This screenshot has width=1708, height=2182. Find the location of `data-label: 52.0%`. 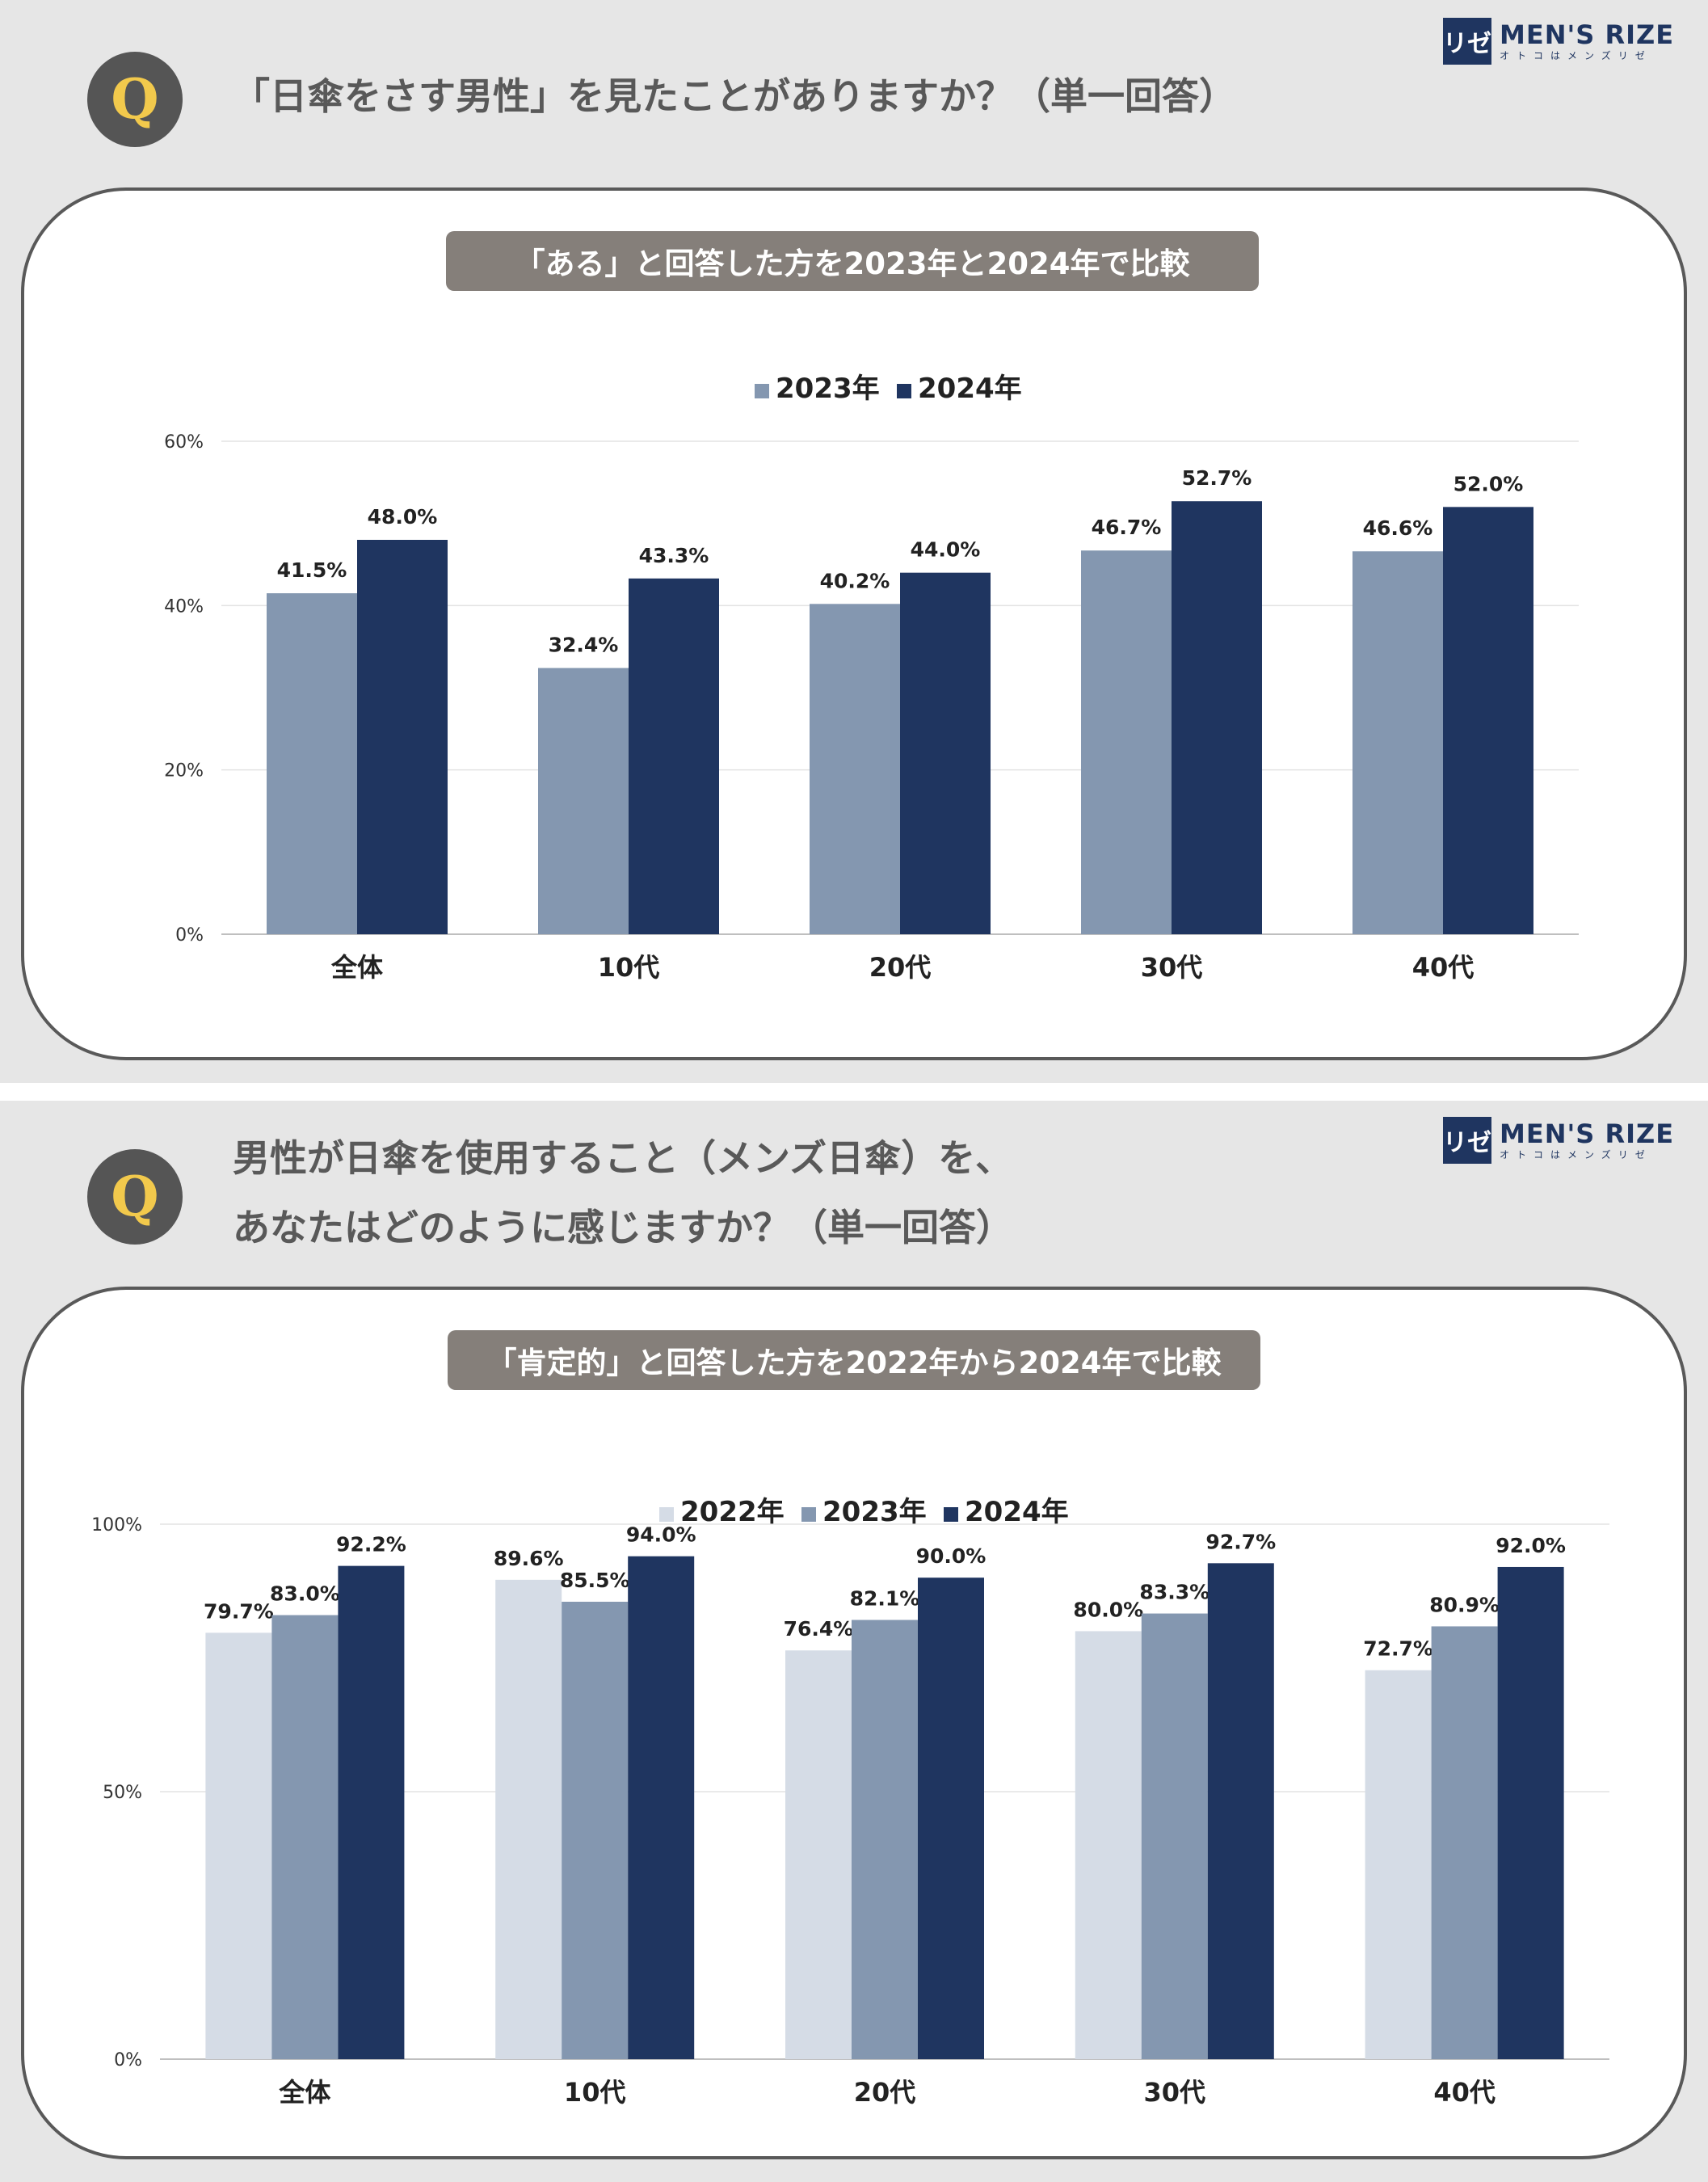

data-label: 52.0% is located at coordinates (1488, 484).